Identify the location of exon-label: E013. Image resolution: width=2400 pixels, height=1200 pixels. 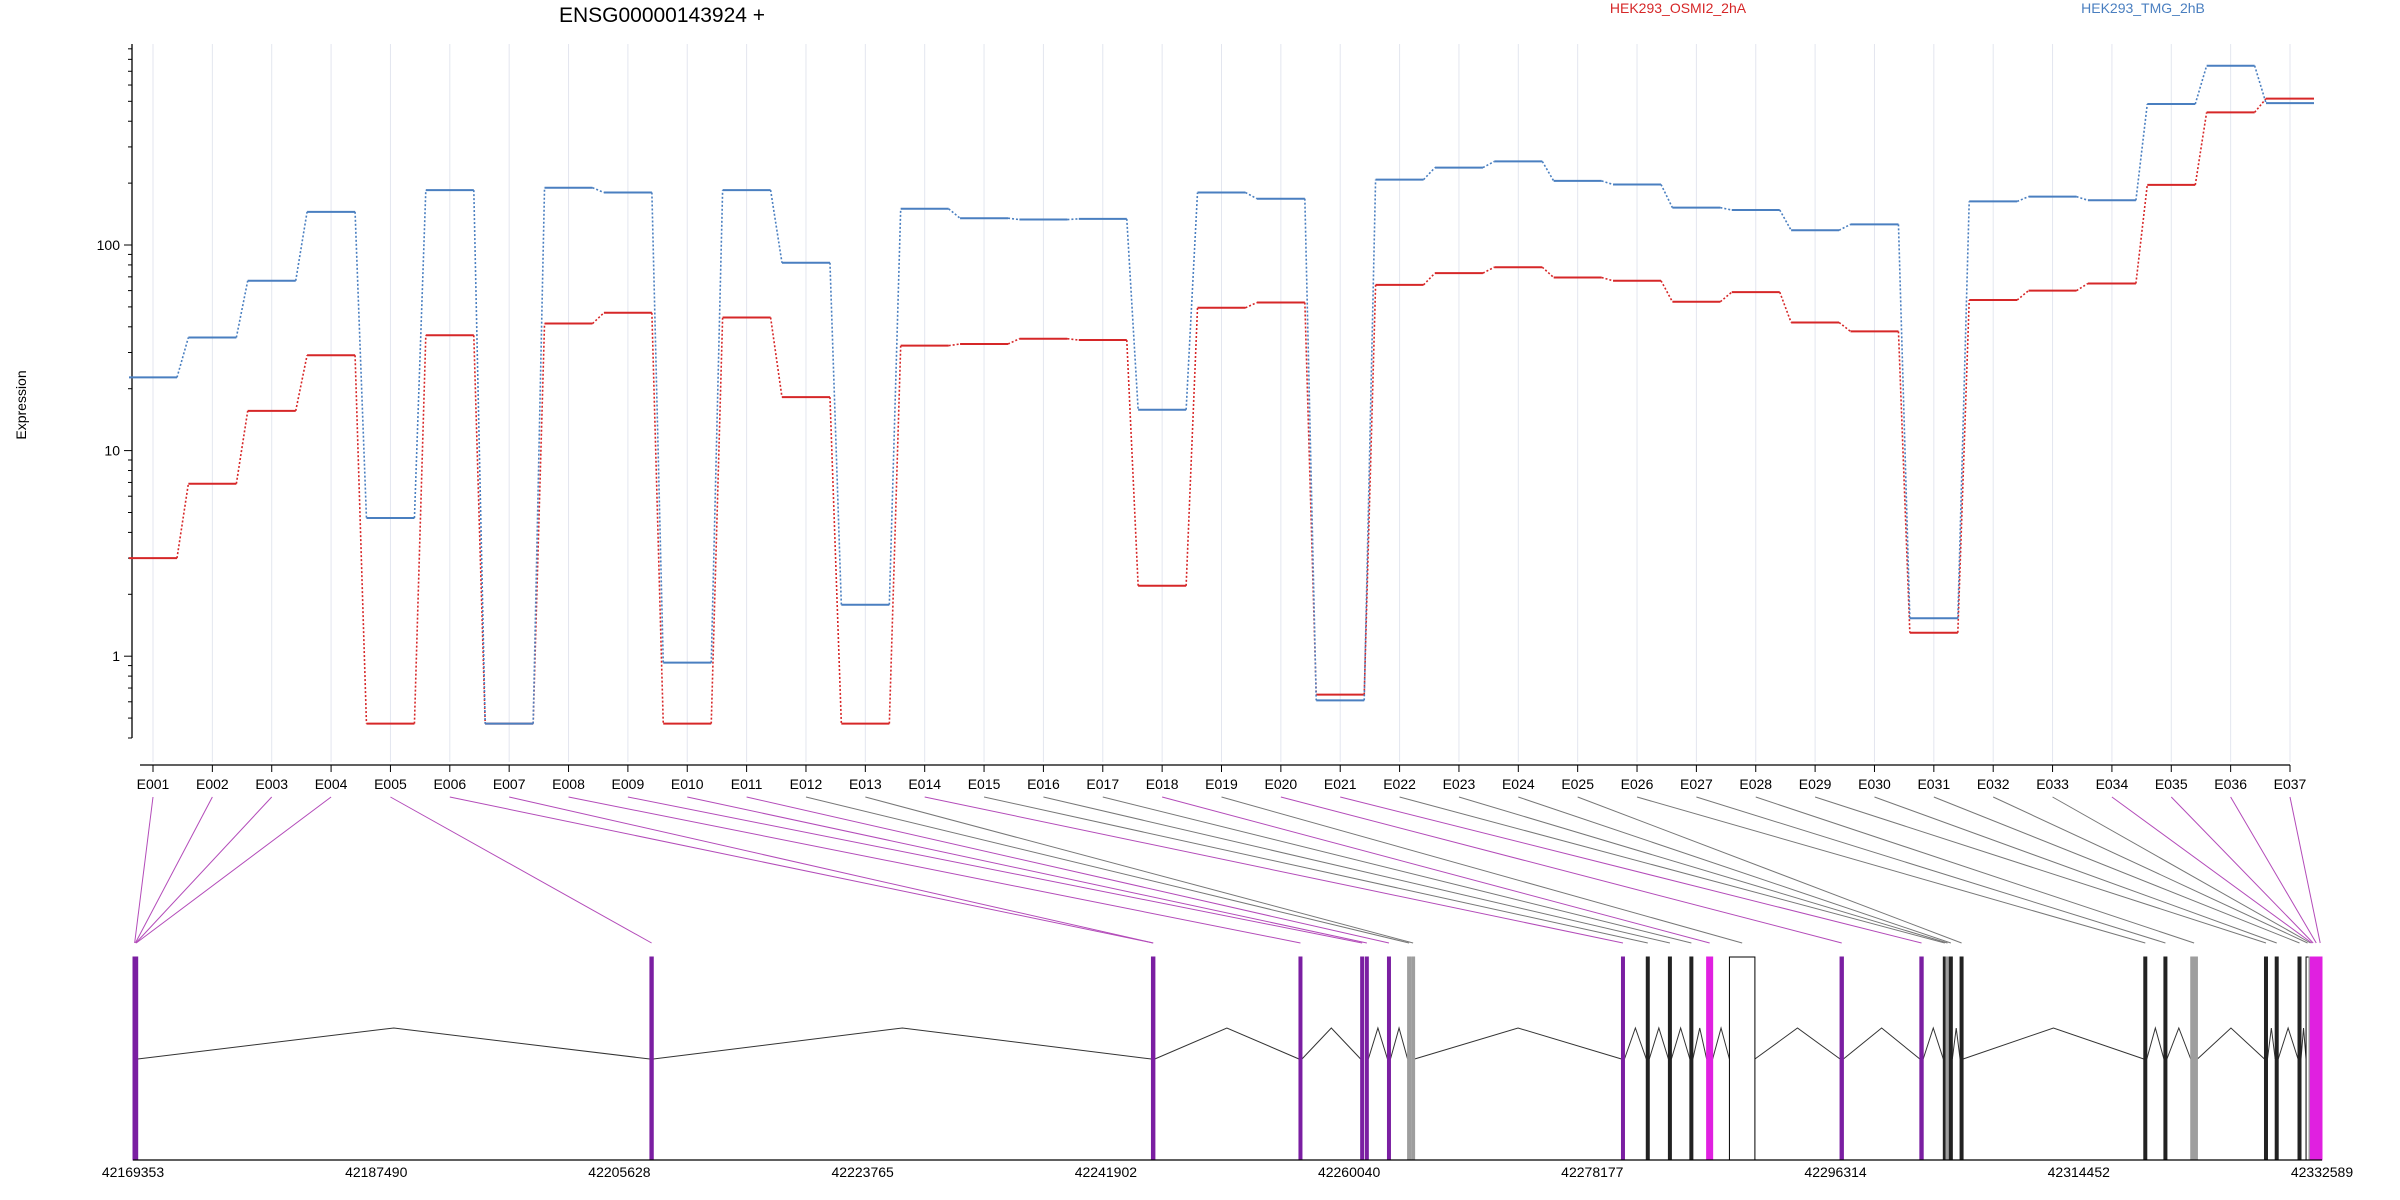
(865, 784).